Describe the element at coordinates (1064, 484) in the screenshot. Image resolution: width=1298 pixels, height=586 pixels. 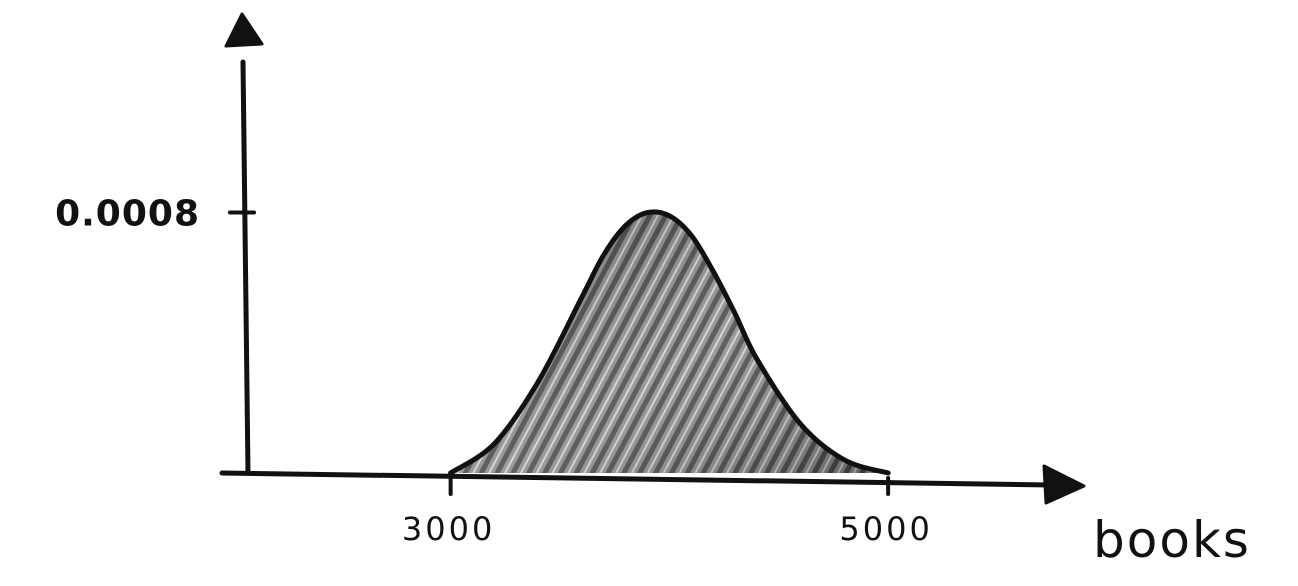
I see `x-axis-arrow` at that location.